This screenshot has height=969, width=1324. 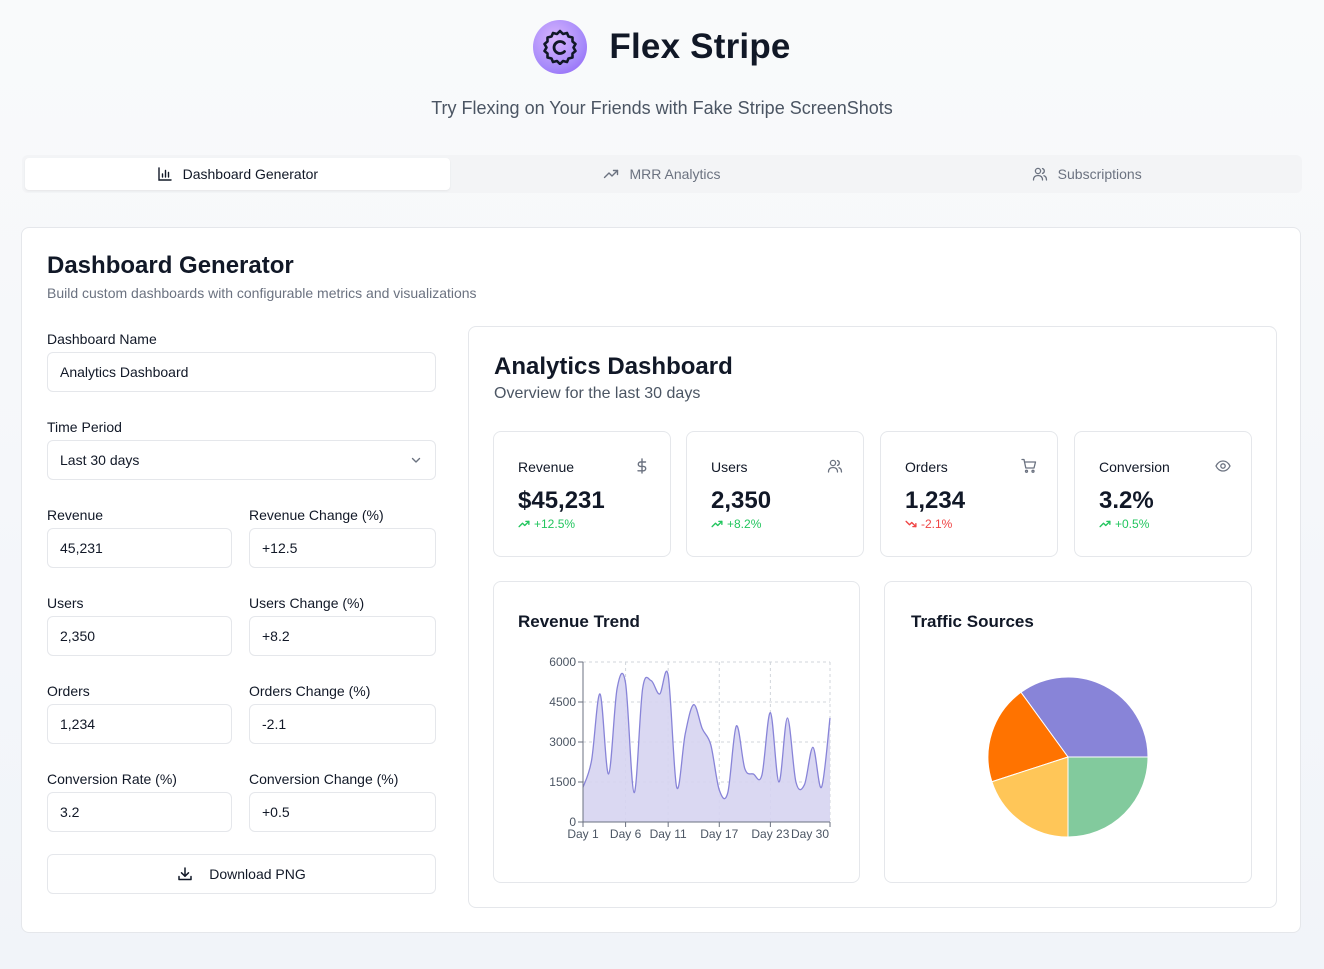 What do you see at coordinates (937, 524) in the screenshot?
I see `metric-change-value: -2.1%` at bounding box center [937, 524].